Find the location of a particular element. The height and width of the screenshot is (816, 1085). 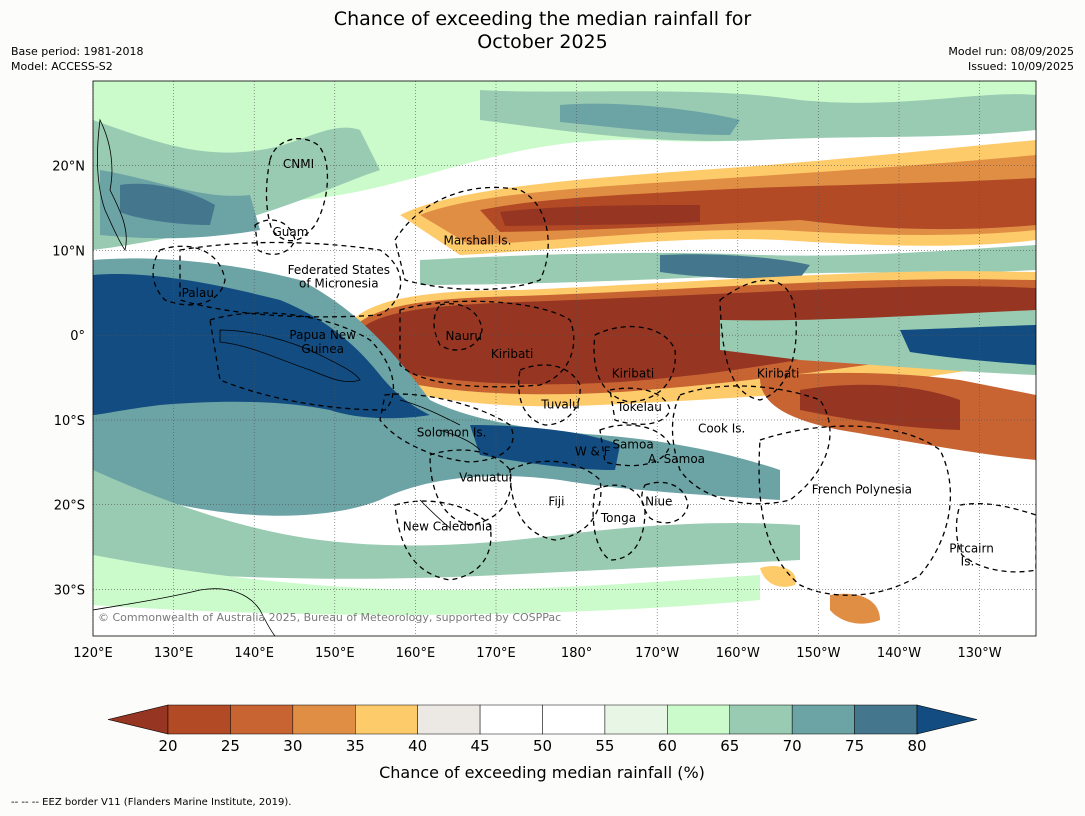

north-wet-patch is located at coordinates (167, 204).